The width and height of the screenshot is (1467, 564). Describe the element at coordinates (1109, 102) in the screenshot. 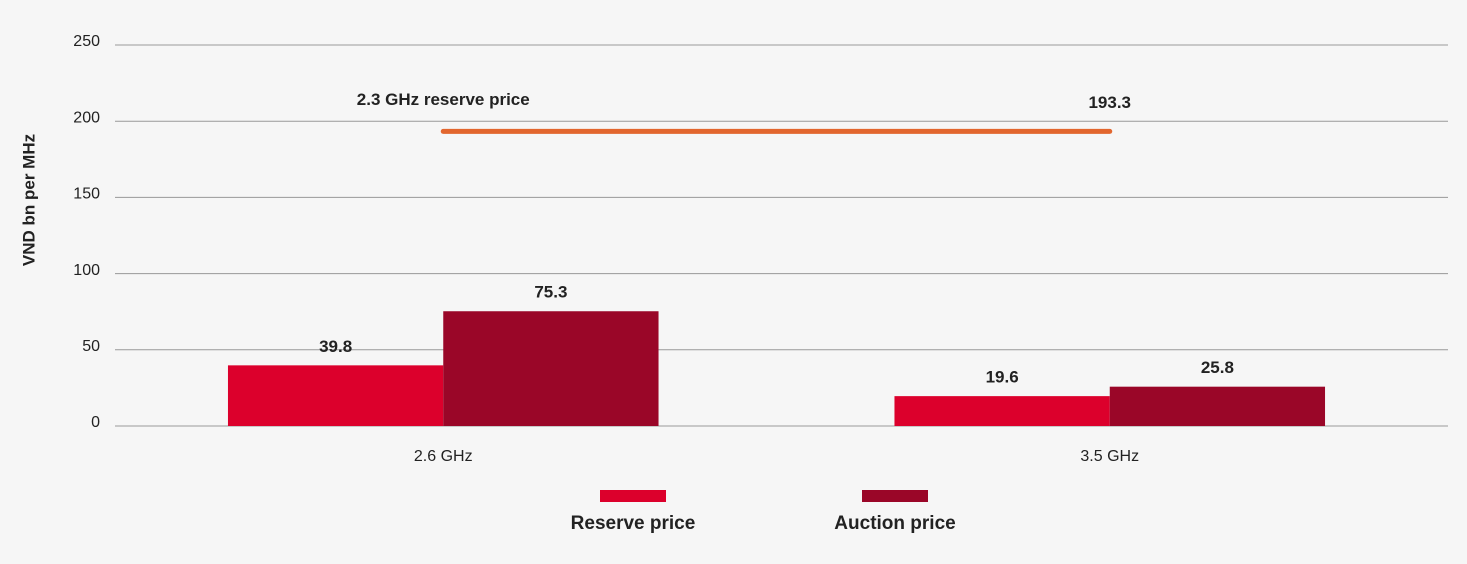

I see `reference-value-label: 193.3` at that location.